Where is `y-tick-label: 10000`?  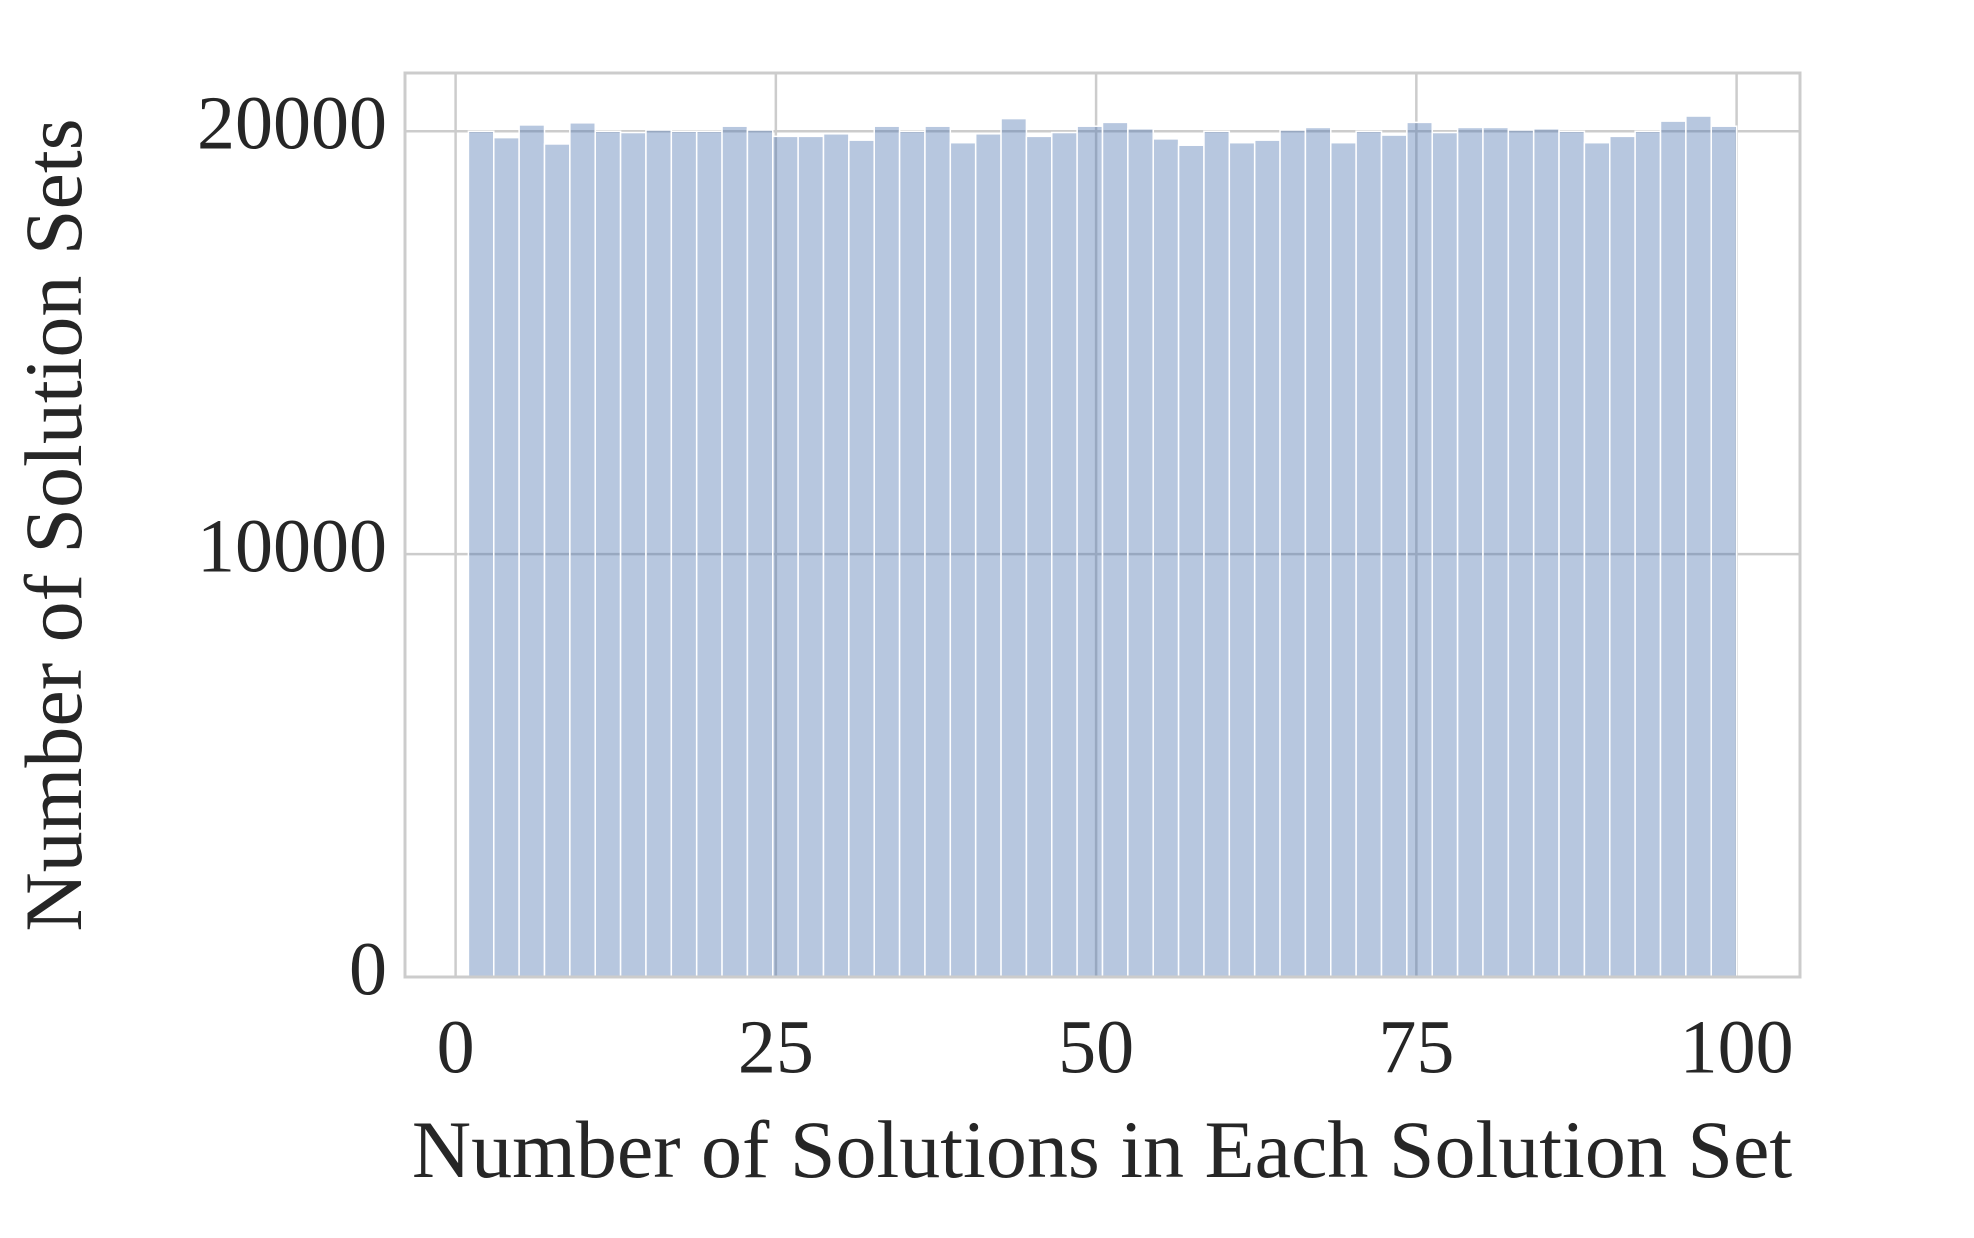
y-tick-label: 10000 is located at coordinates (292, 547).